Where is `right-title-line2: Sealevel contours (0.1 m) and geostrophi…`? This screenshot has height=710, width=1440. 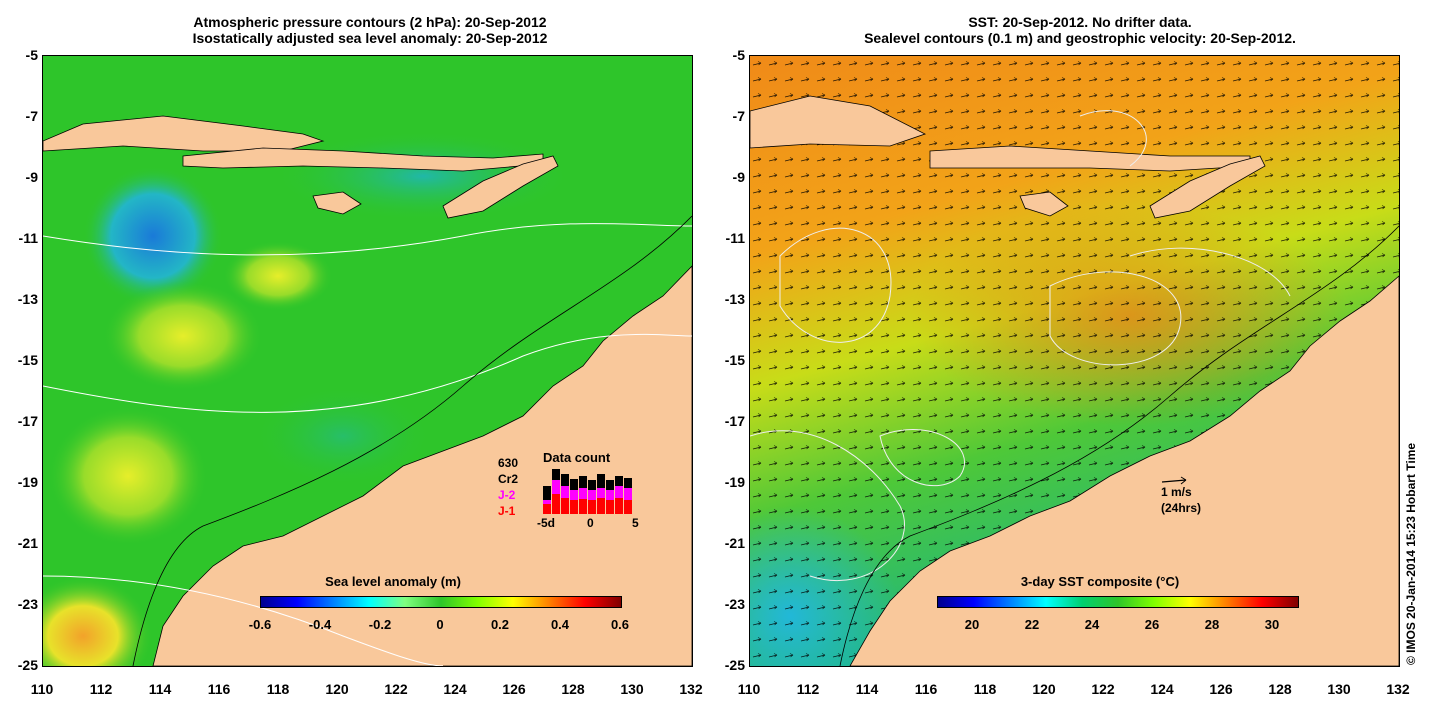
right-title-line2: Sealevel contours (0.1 m) and geostrophi… is located at coordinates (1080, 38).